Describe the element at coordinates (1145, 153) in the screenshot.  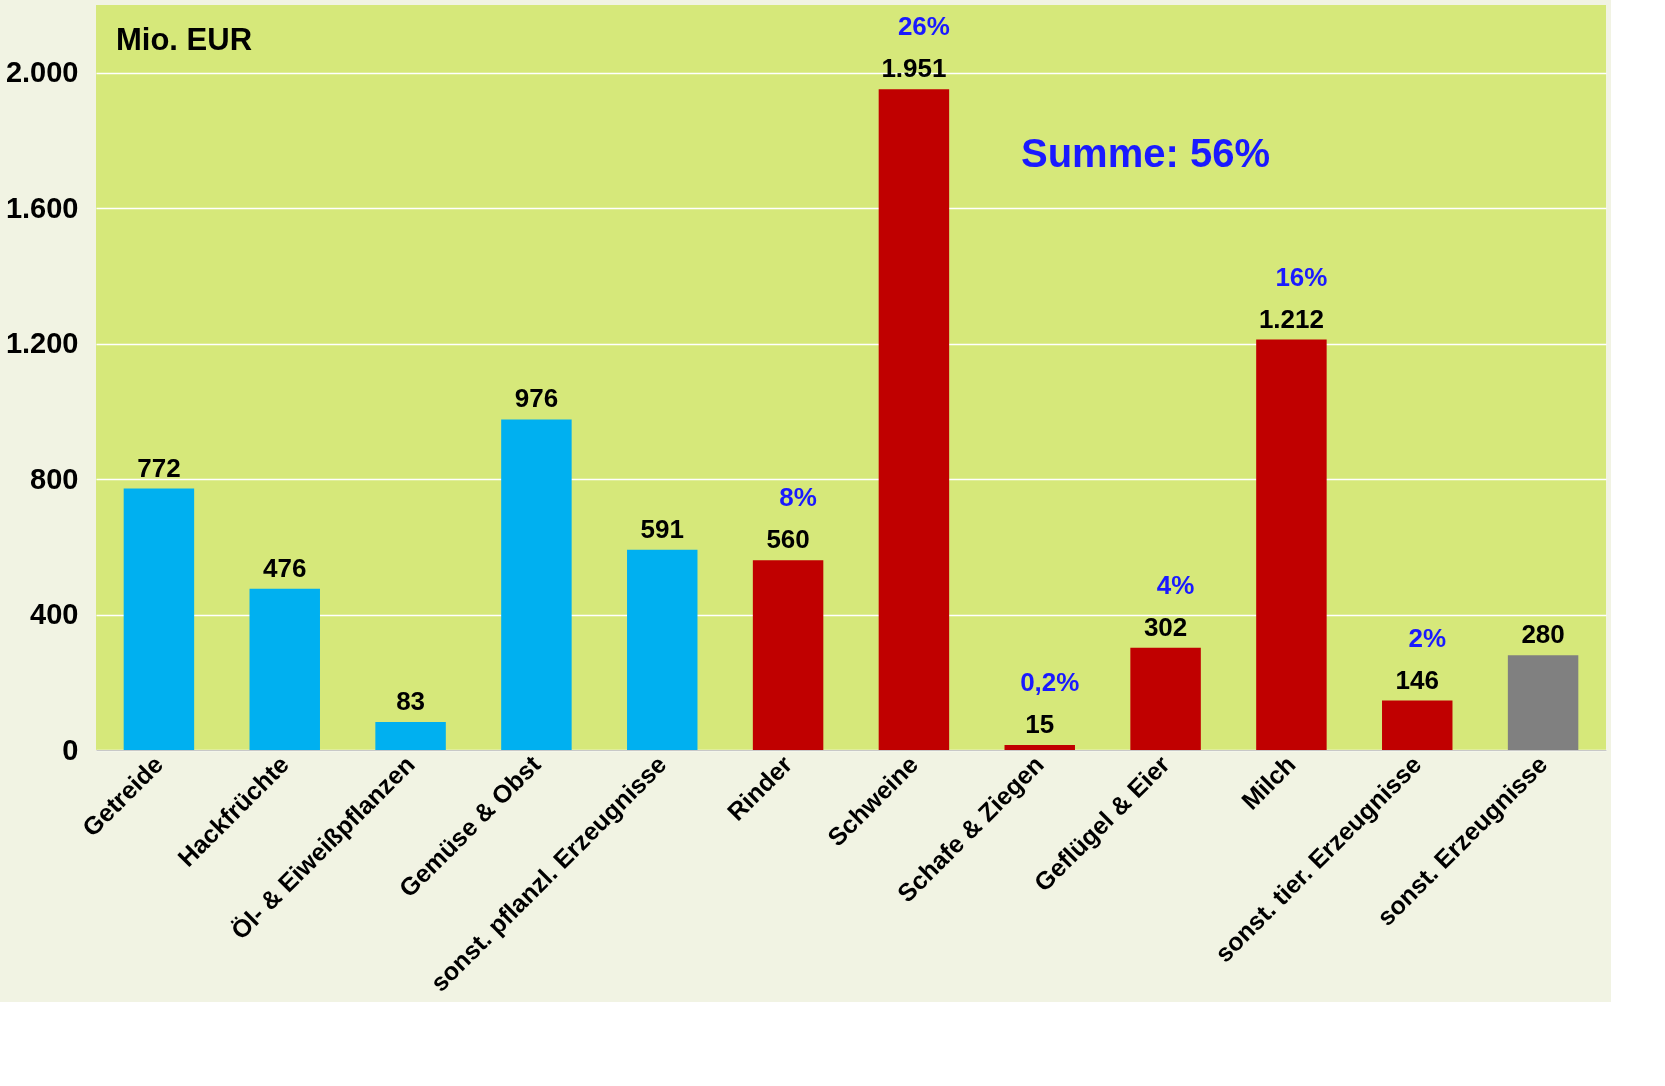
I see `annotation: Summe: 56%` at that location.